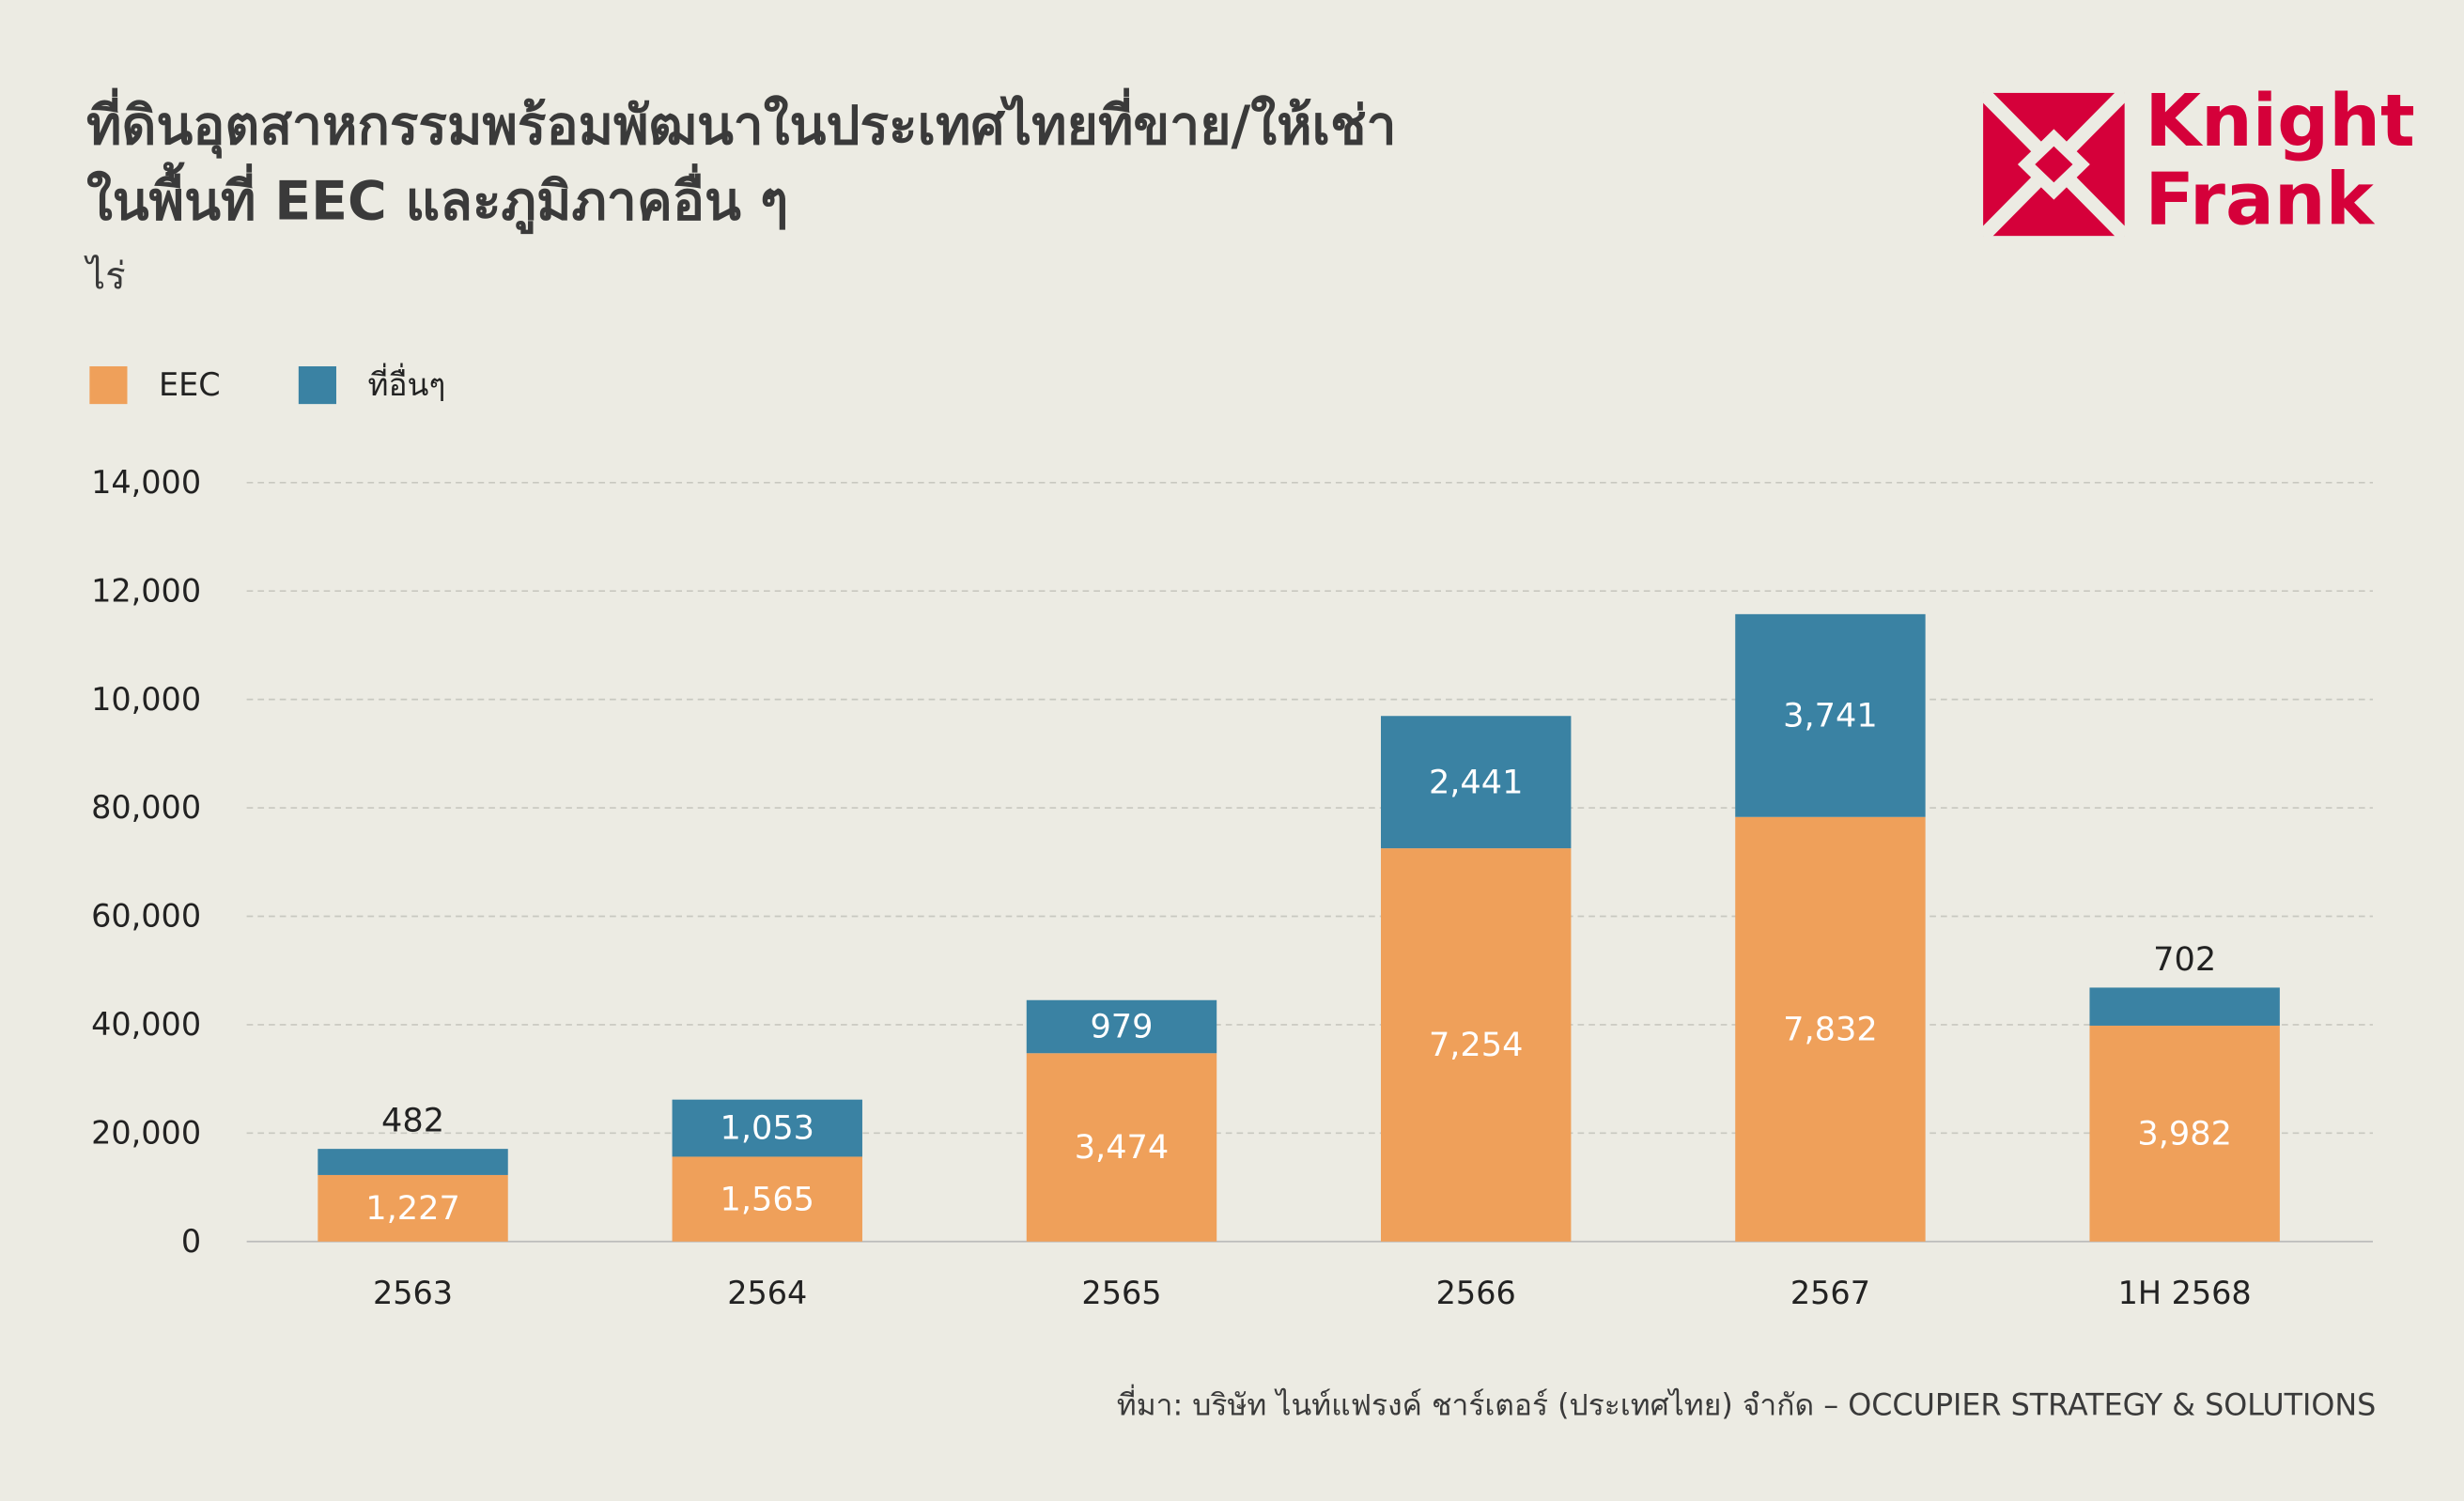 The image size is (2464, 1501). What do you see at coordinates (1830, 1293) in the screenshot?
I see `x-tick-label: 2567` at bounding box center [1830, 1293].